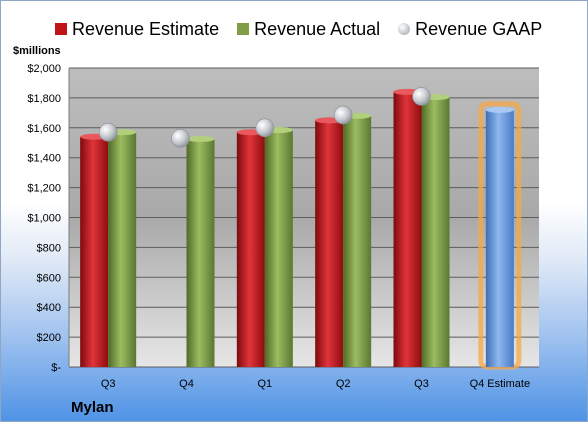 The image size is (588, 422). Describe the element at coordinates (92, 407) in the screenshot. I see `company-name: Mylan` at that location.